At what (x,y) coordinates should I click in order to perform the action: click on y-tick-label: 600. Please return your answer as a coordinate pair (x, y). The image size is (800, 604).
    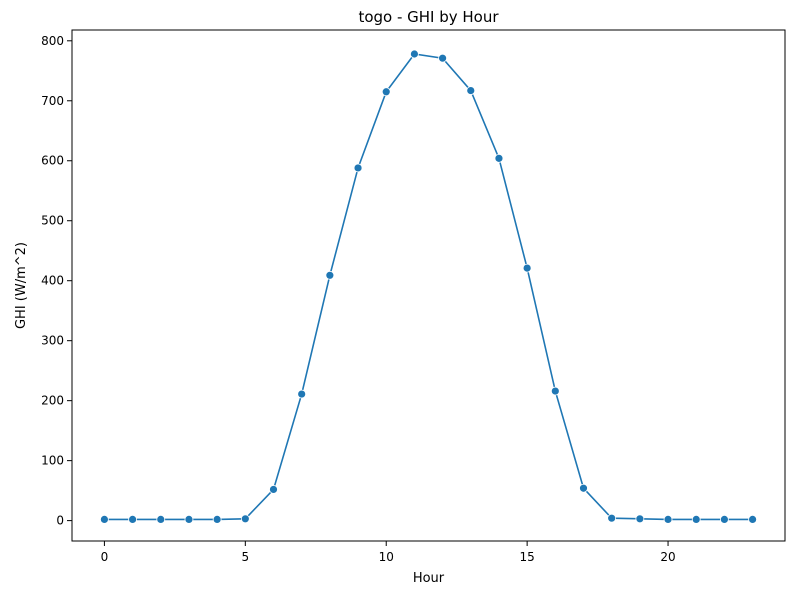
    Looking at the image, I should click on (52, 161).